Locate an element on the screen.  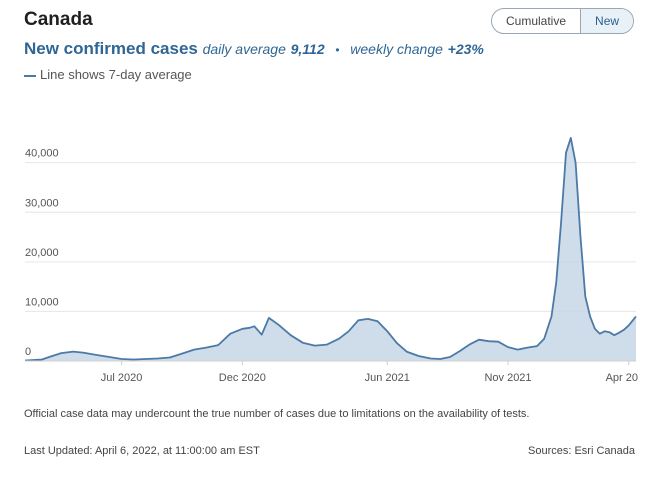
line-legend-icon is located at coordinates (30, 75).